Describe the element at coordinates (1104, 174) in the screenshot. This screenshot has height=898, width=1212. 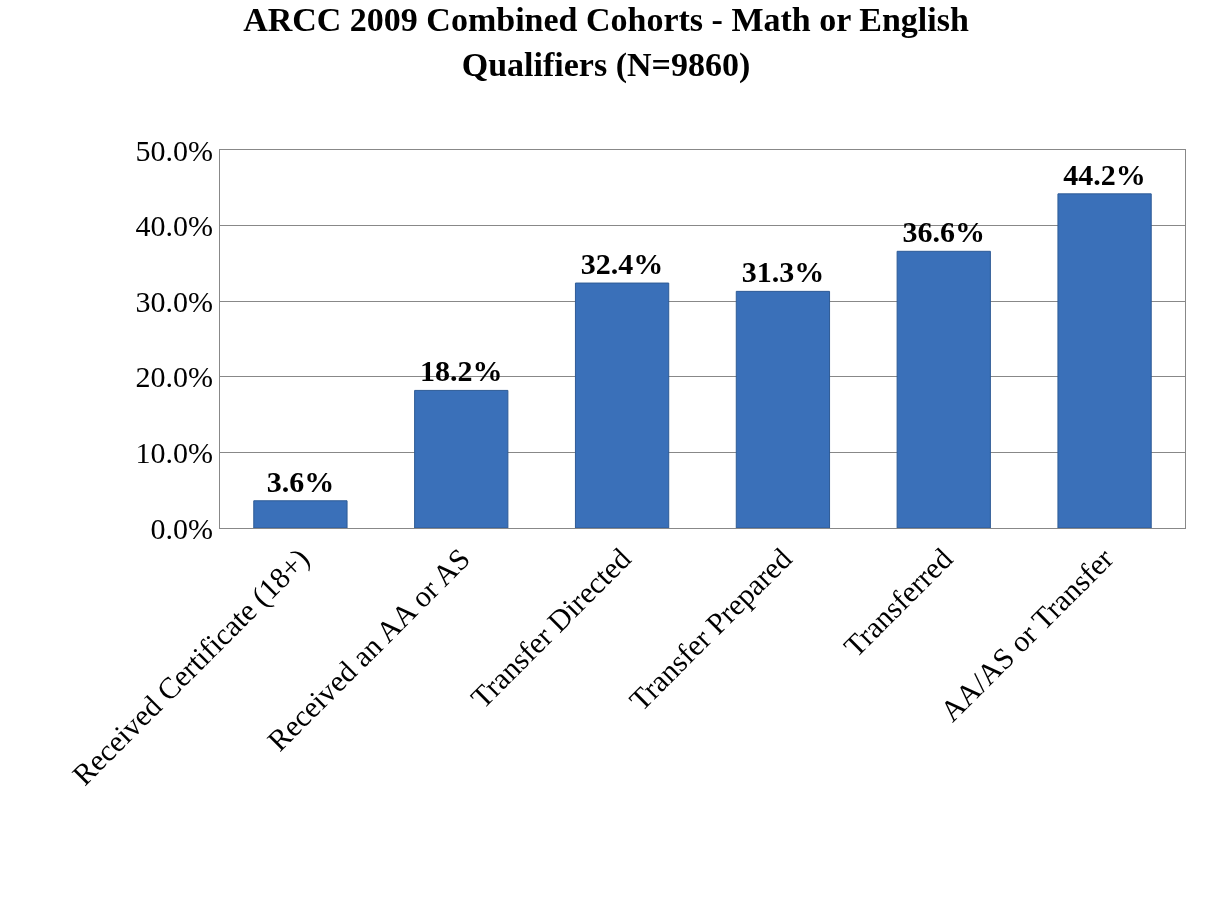
I see `data-label: 44.2%` at that location.